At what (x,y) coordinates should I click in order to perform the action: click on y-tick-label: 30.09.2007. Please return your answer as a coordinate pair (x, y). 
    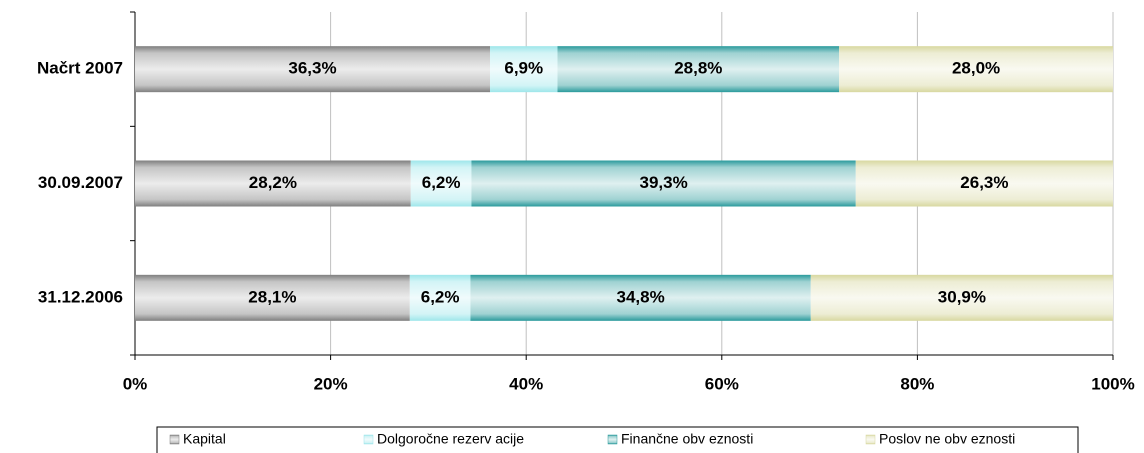
    Looking at the image, I should click on (80, 182).